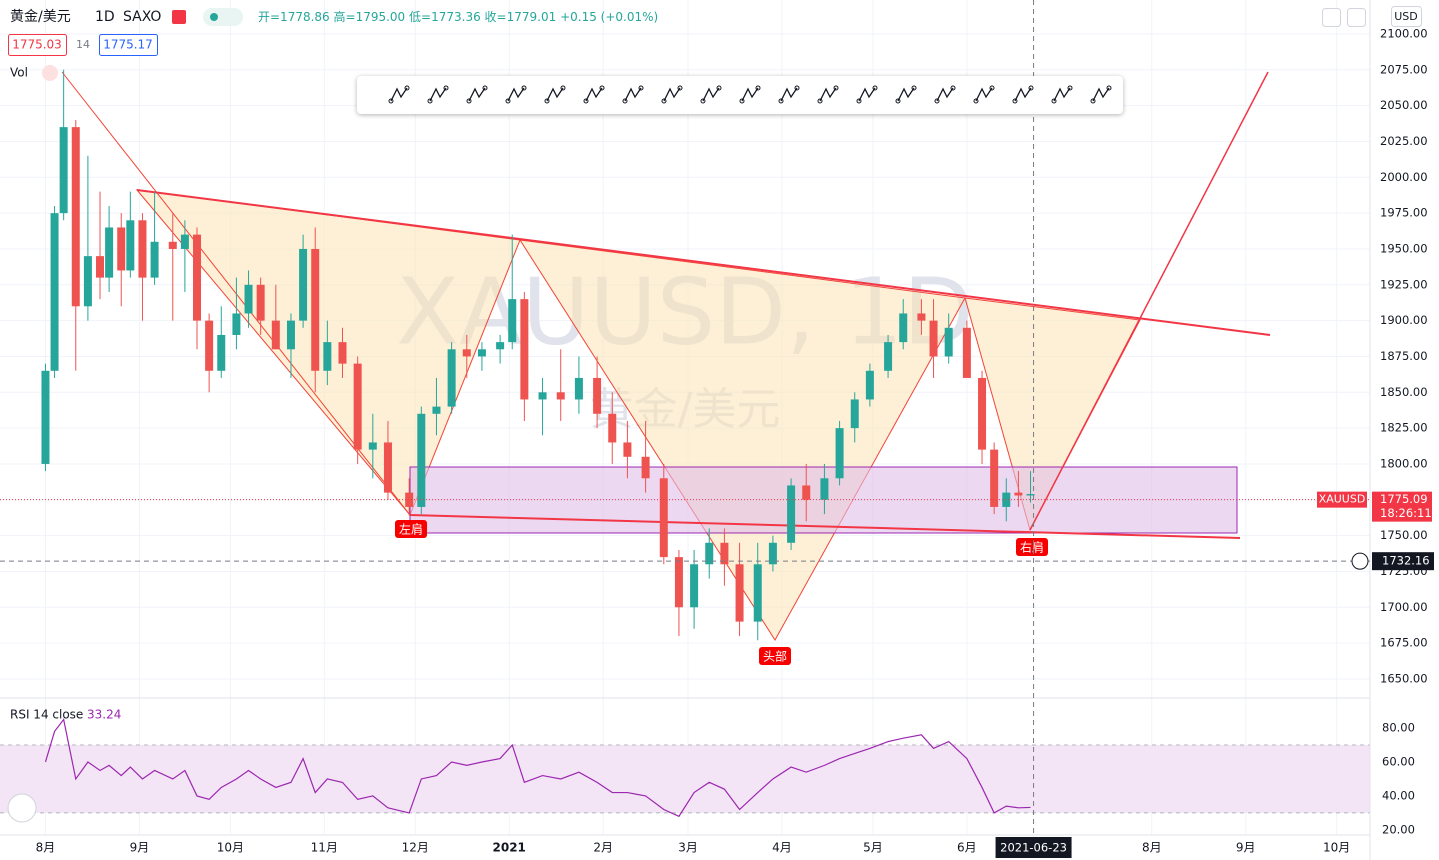  Describe the element at coordinates (1404, 535) in the screenshot. I see `y-tick-label: 1750.00` at that location.